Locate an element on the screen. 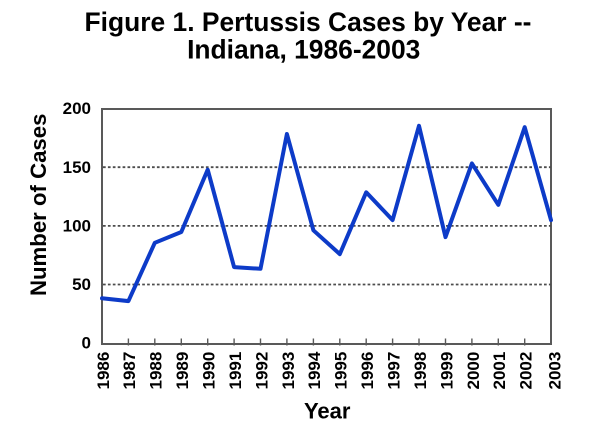  svg-text: 1999 is located at coordinates (446, 371).